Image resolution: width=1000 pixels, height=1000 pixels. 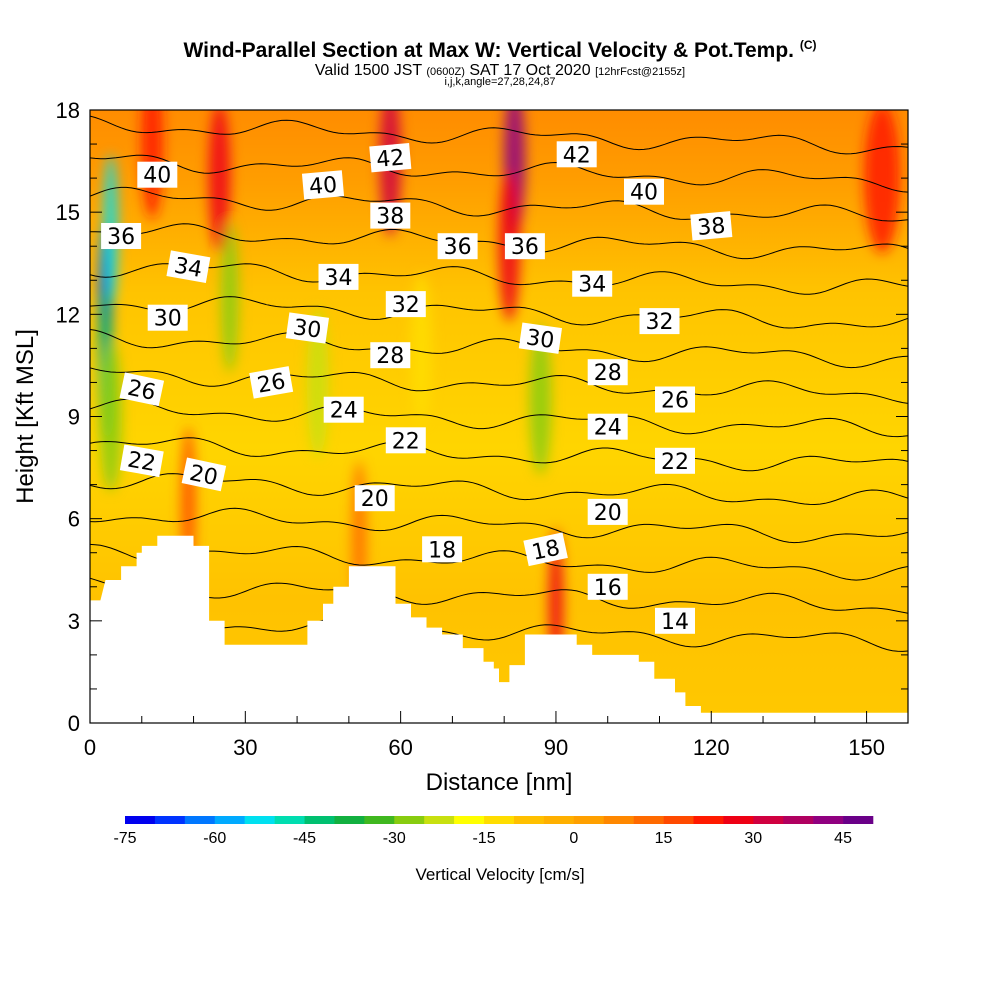 I want to click on colorbar-tick-label: 30, so click(x=753, y=838).